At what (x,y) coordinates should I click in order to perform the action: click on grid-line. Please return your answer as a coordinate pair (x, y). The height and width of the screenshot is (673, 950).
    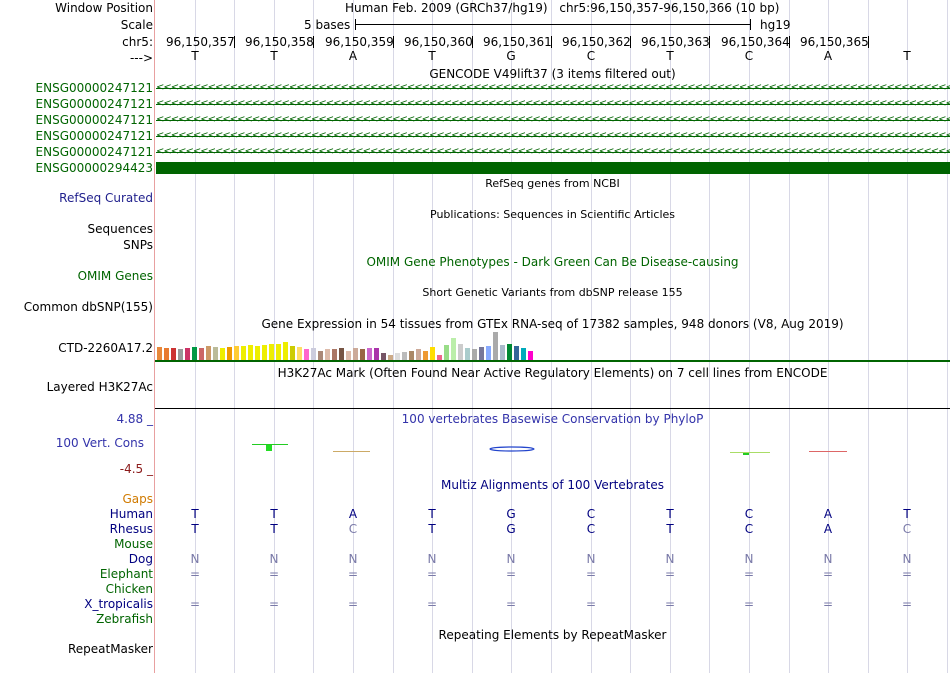
    Looking at the image, I should click on (472, 336).